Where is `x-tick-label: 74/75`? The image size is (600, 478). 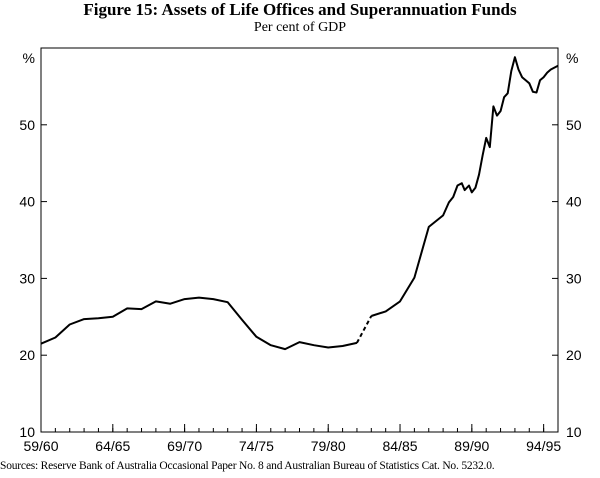 x-tick-label: 74/75 is located at coordinates (256, 446).